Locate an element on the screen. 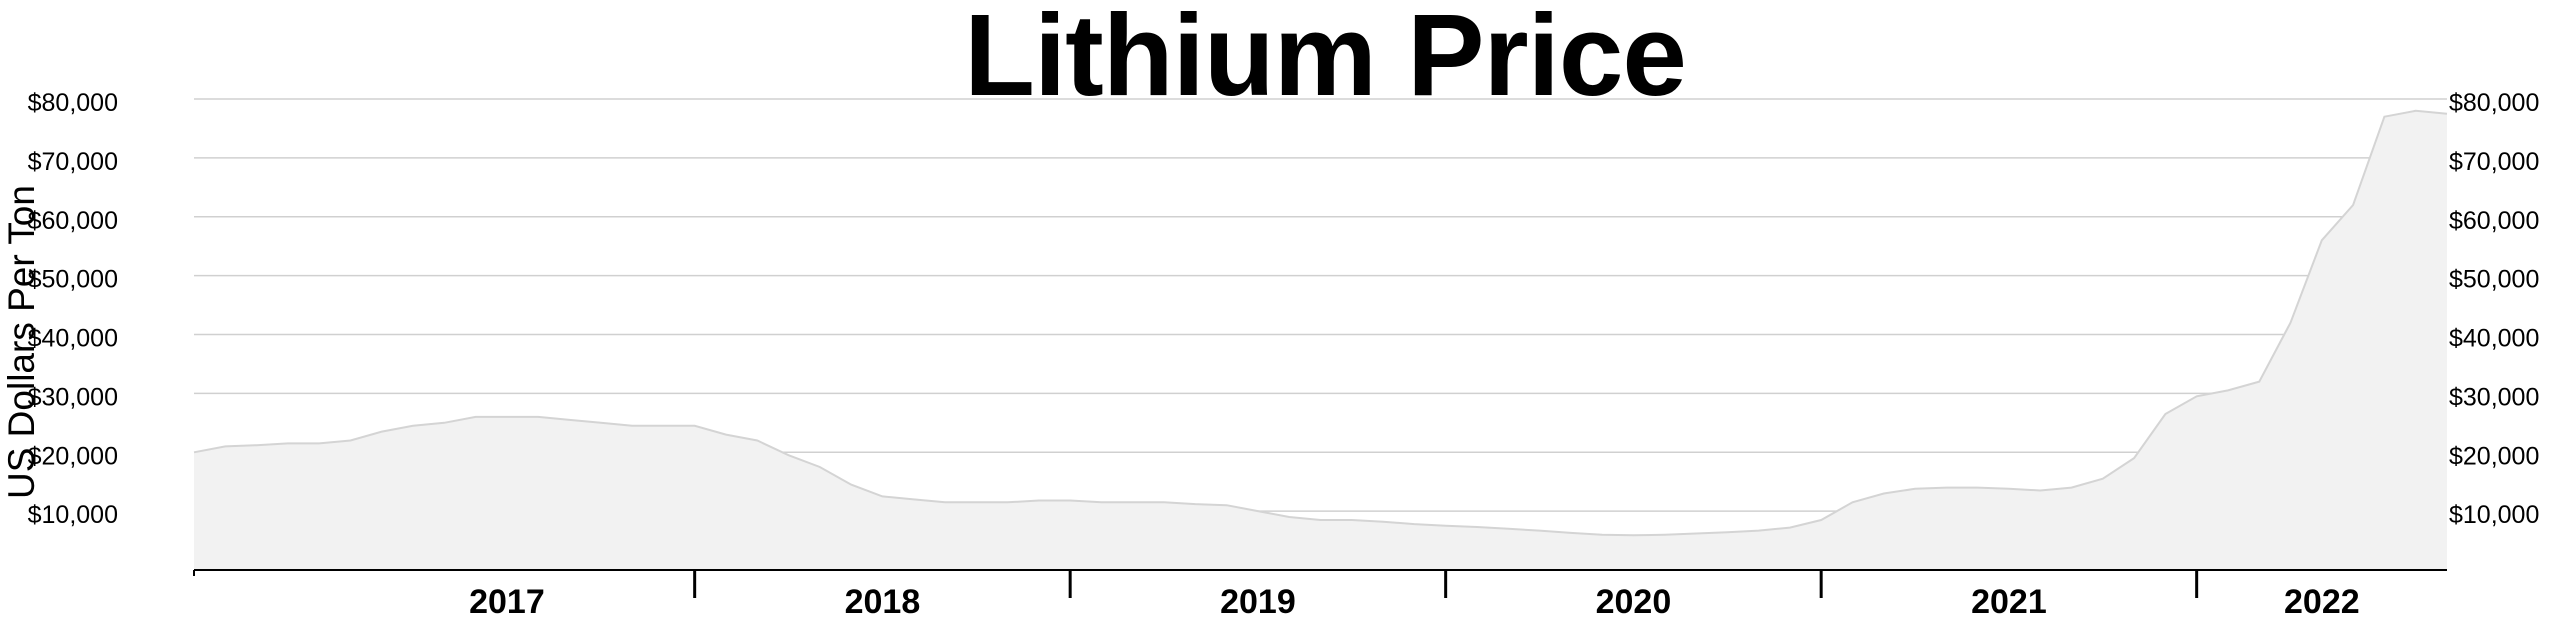 The image size is (2560, 619). x-axis-ticks: 2017 2018 2019 2020 2021 2022 is located at coordinates (1276, 594).